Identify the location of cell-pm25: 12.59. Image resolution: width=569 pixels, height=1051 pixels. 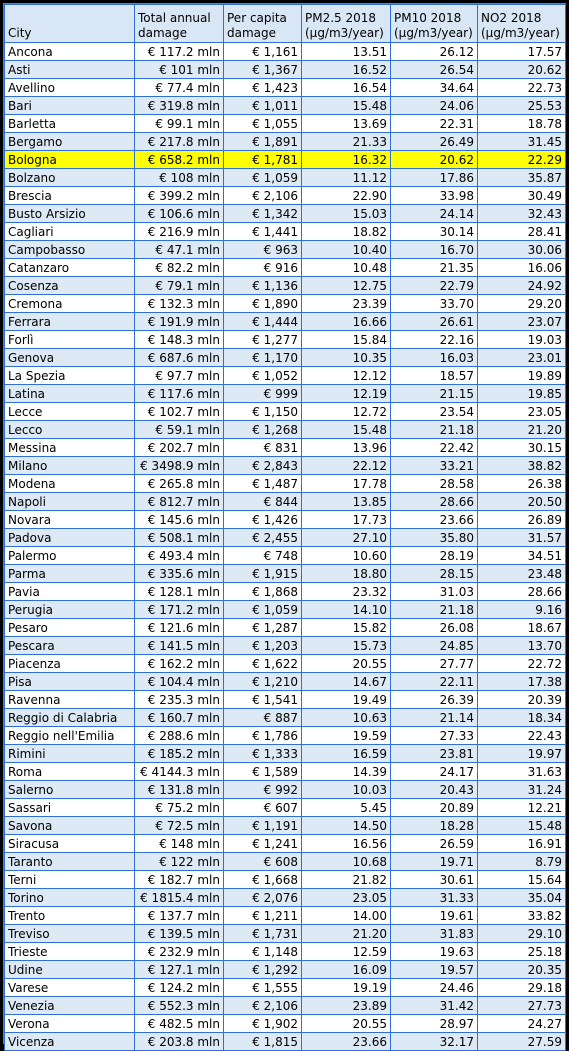
(346, 951).